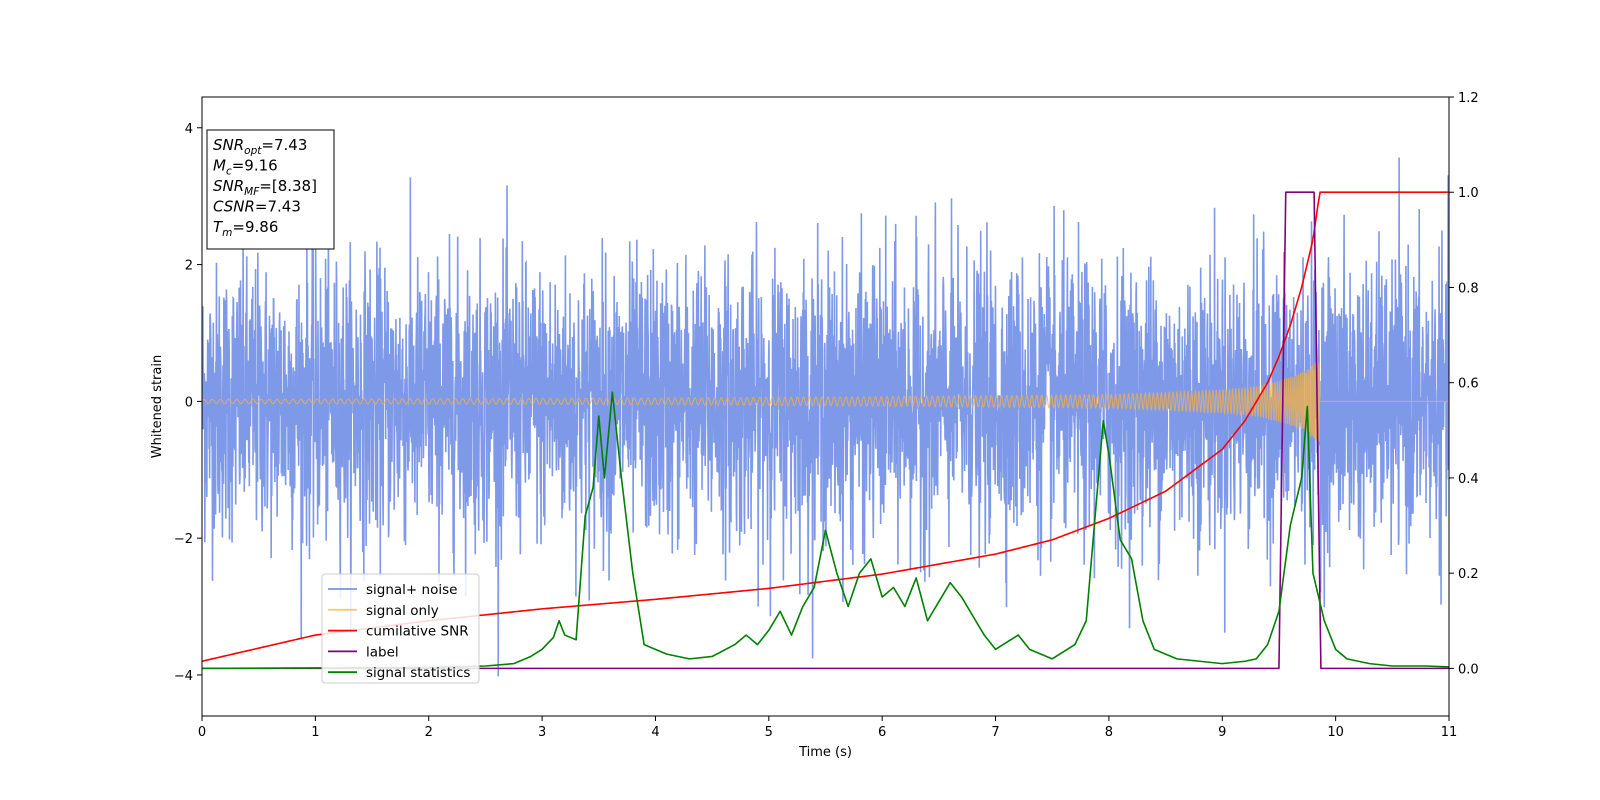 This screenshot has height=800, width=1600. Describe the element at coordinates (1468, 384) in the screenshot. I see `y2-tick-label: 0.6` at that location.